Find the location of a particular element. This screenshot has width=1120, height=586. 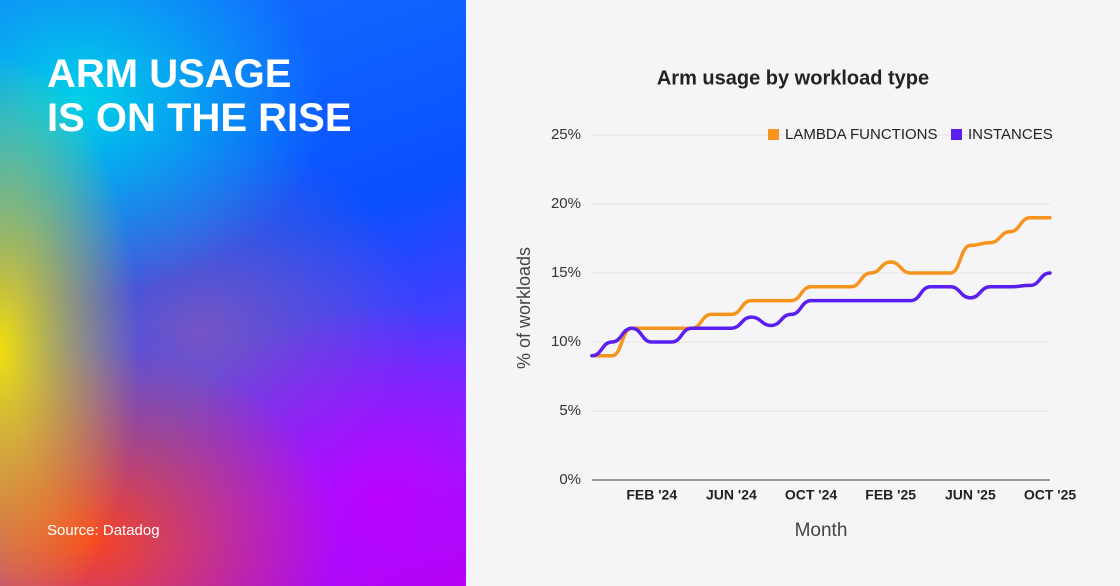

source: Source: Datadog is located at coordinates (103, 530).